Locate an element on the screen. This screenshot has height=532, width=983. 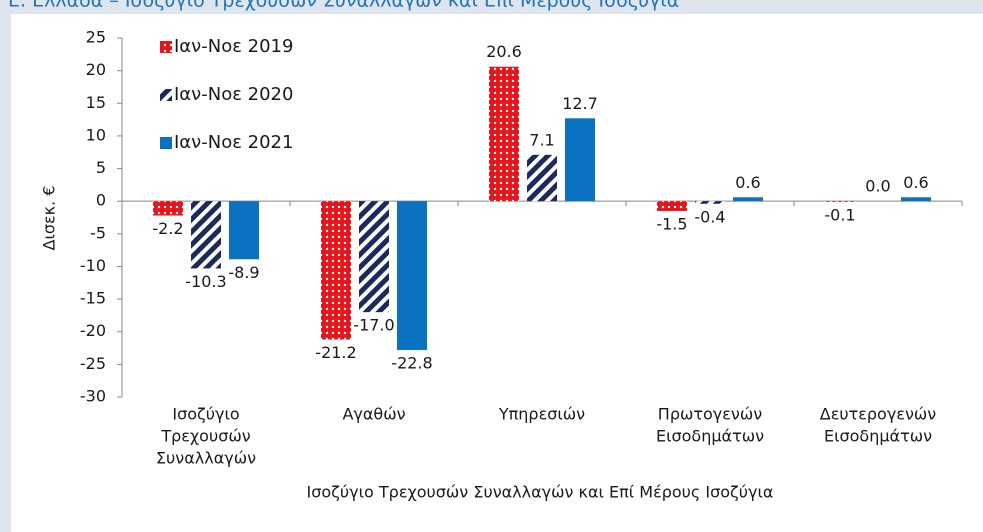
value-label: -2.2 is located at coordinates (167, 228).